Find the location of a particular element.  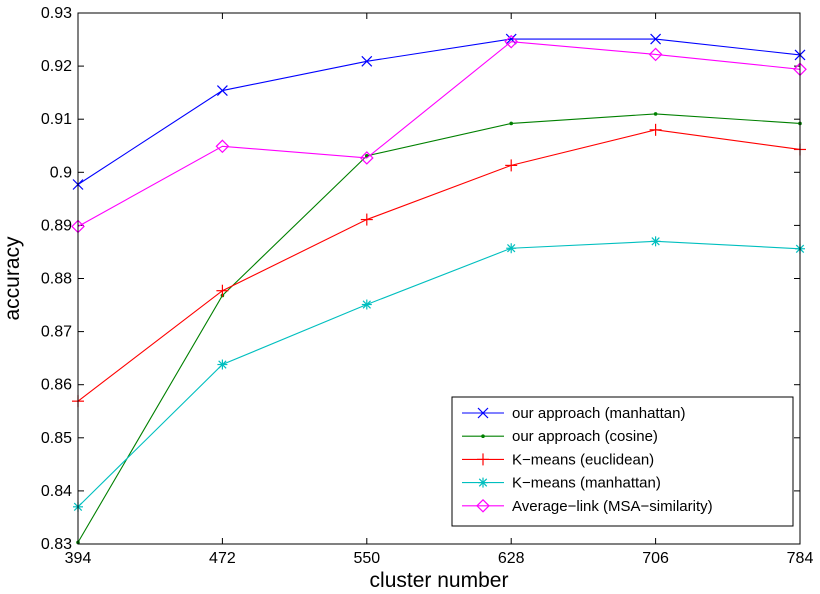

y-tick-label: 0.84 is located at coordinates (56, 491).